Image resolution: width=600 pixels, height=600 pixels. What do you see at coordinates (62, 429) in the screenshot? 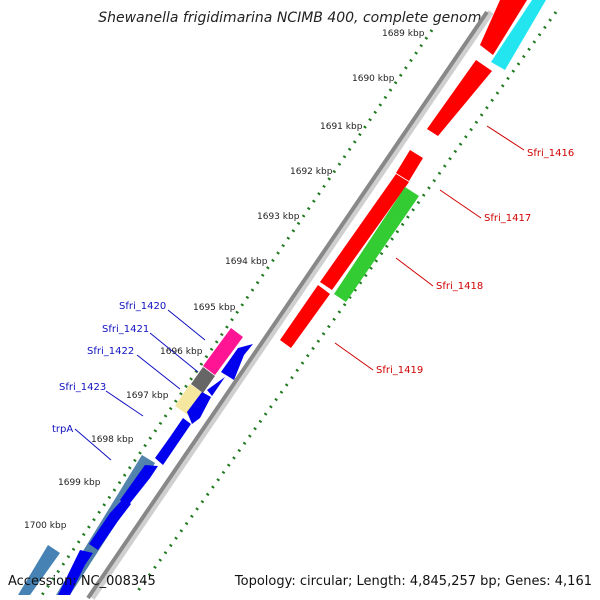
I see `gene-label-trpa: trpA` at bounding box center [62, 429].